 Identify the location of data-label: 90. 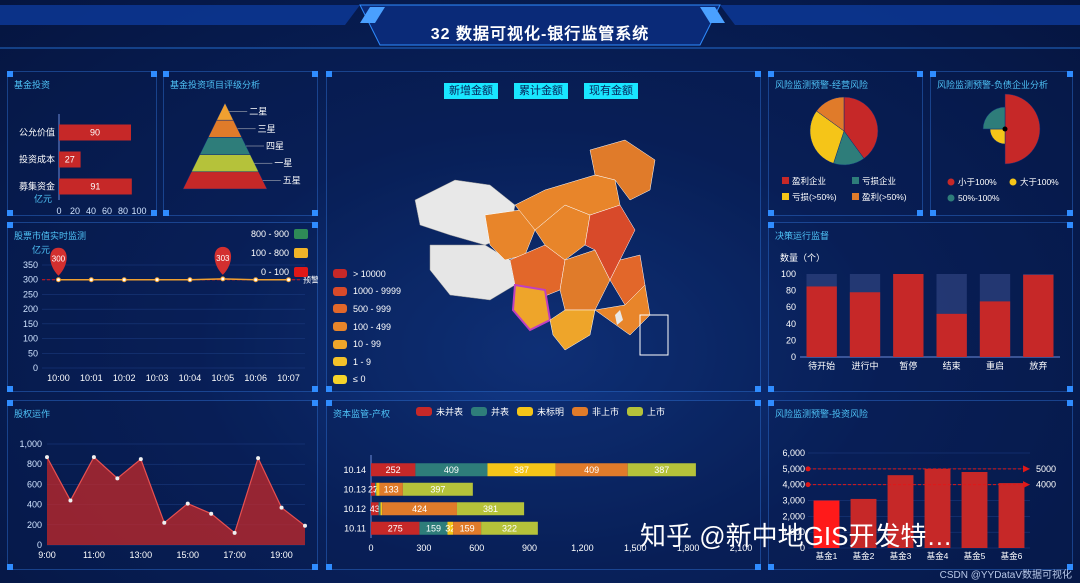
(95, 133).